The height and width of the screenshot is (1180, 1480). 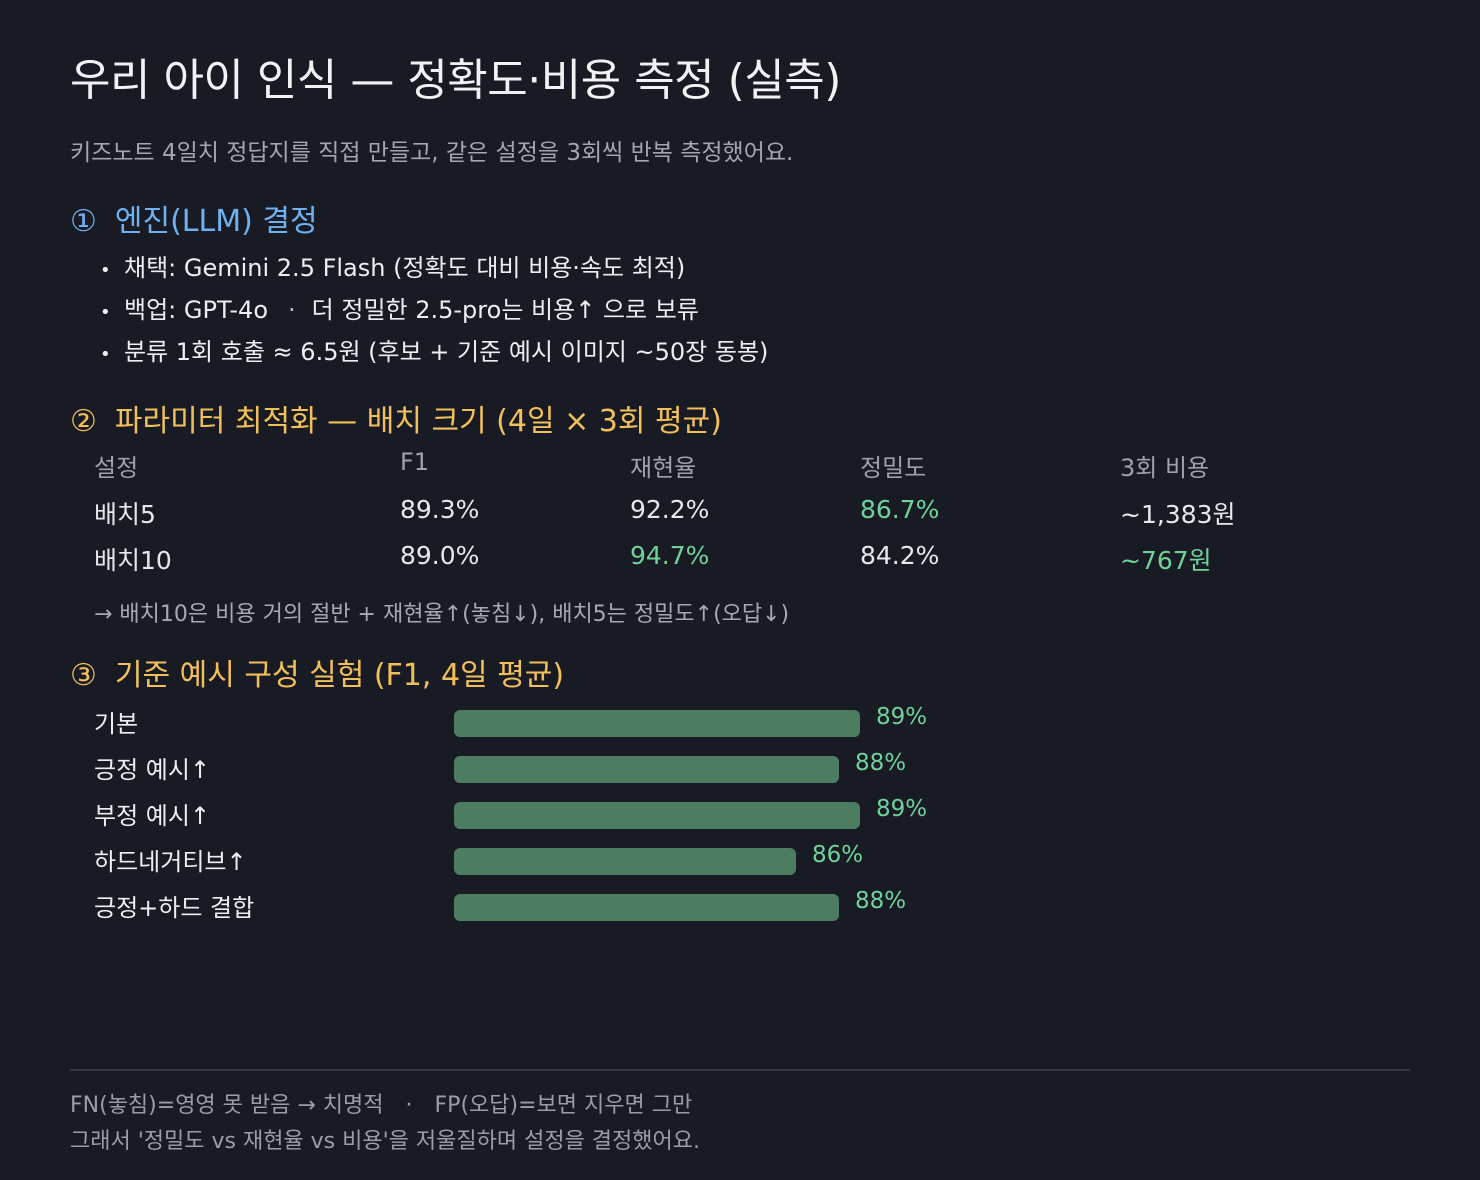 I want to click on section-number: ②, so click(x=83, y=421).